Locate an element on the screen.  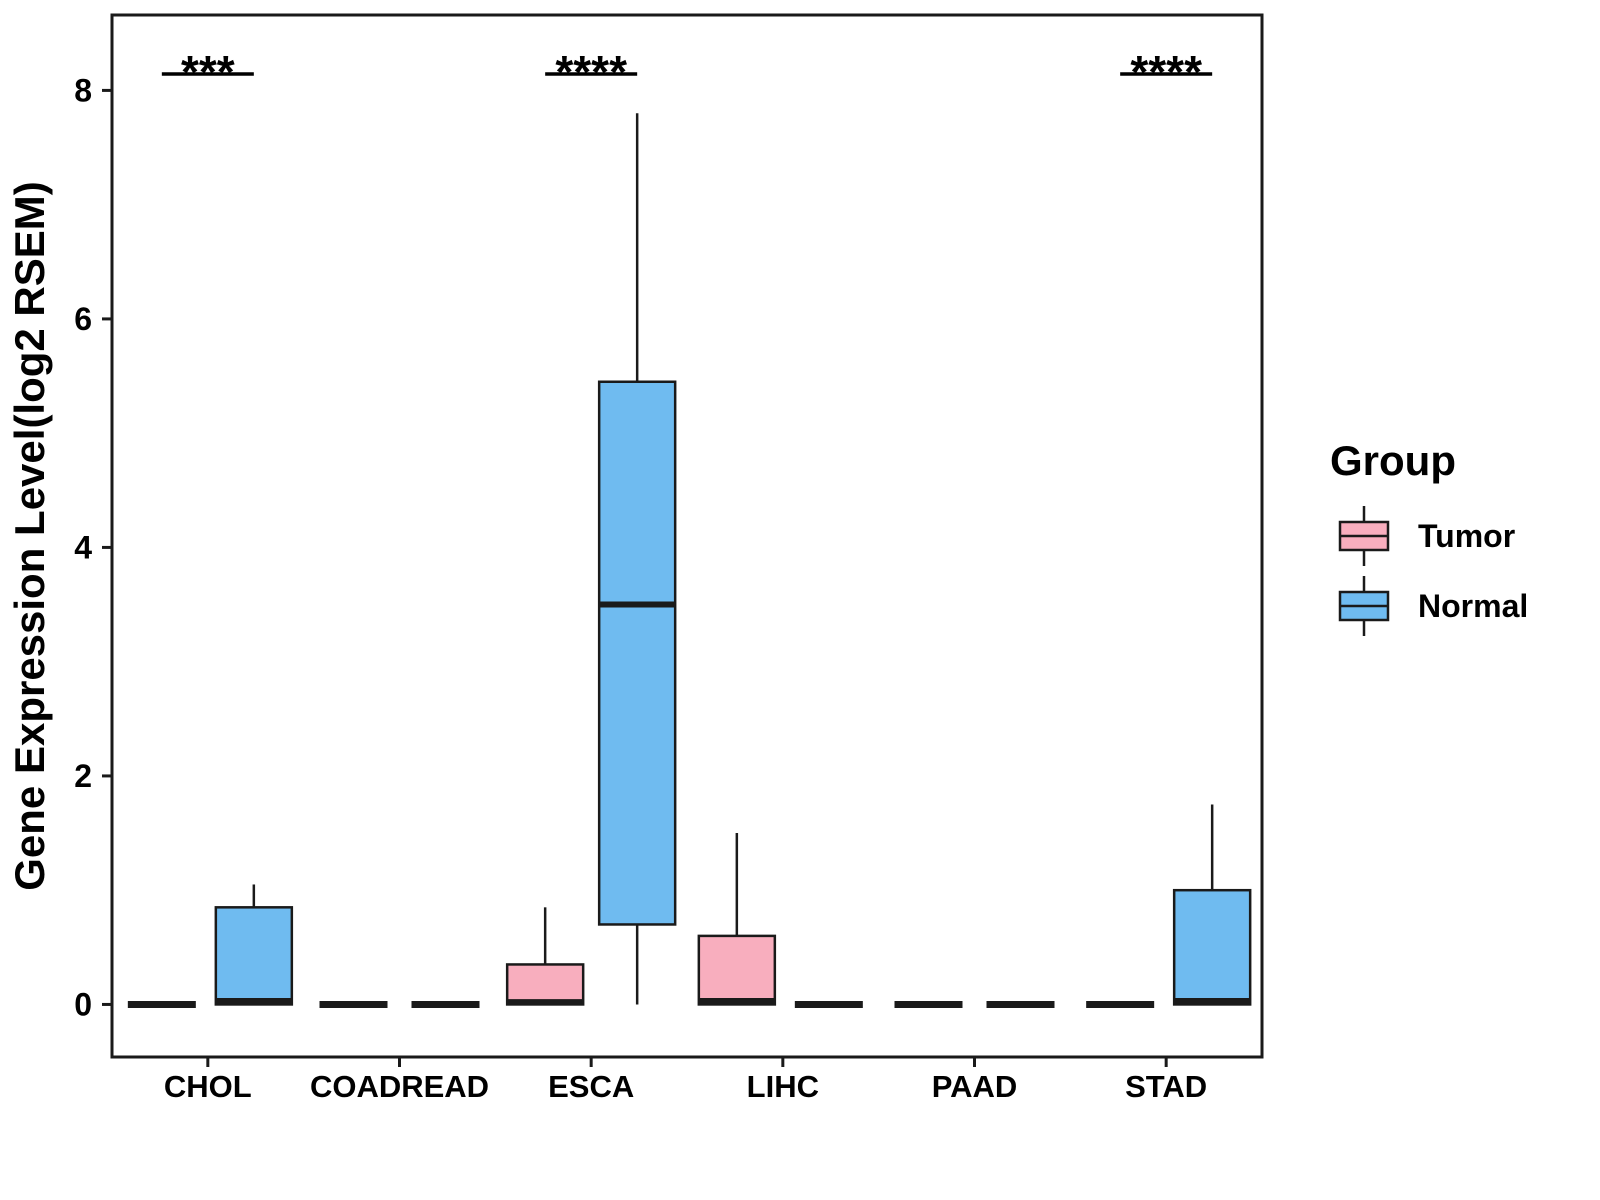
y-tick-label: 4 is located at coordinates (83, 547).